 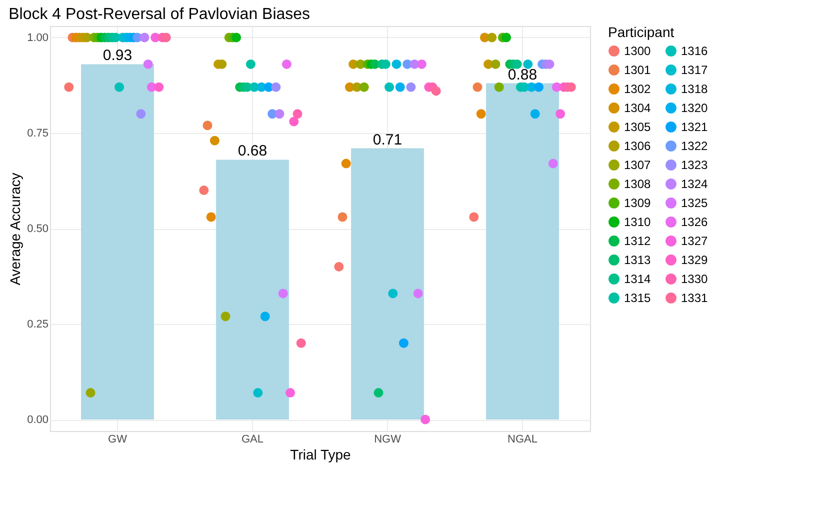 What do you see at coordinates (638, 51) in the screenshot?
I see `legend-label: 1300` at bounding box center [638, 51].